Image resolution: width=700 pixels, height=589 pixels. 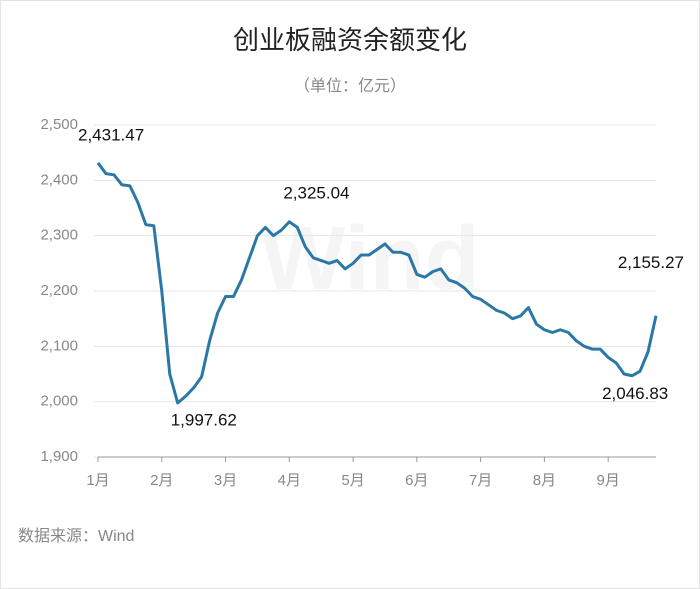 I want to click on x-tick-label: 9月, so click(x=607, y=480).